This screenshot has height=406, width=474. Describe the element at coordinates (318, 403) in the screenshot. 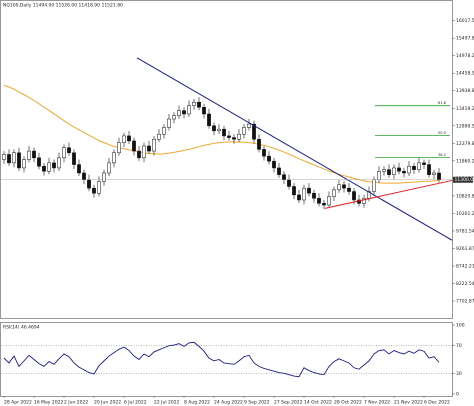

I see `x-tick-label: 14 Oct 2022` at that location.